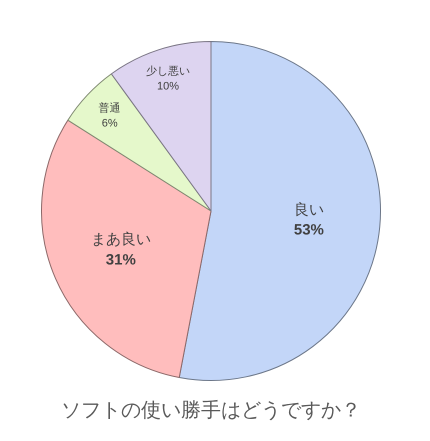  Describe the element at coordinates (168, 86) in the screenshot. I see `data-label: 10%` at that location.